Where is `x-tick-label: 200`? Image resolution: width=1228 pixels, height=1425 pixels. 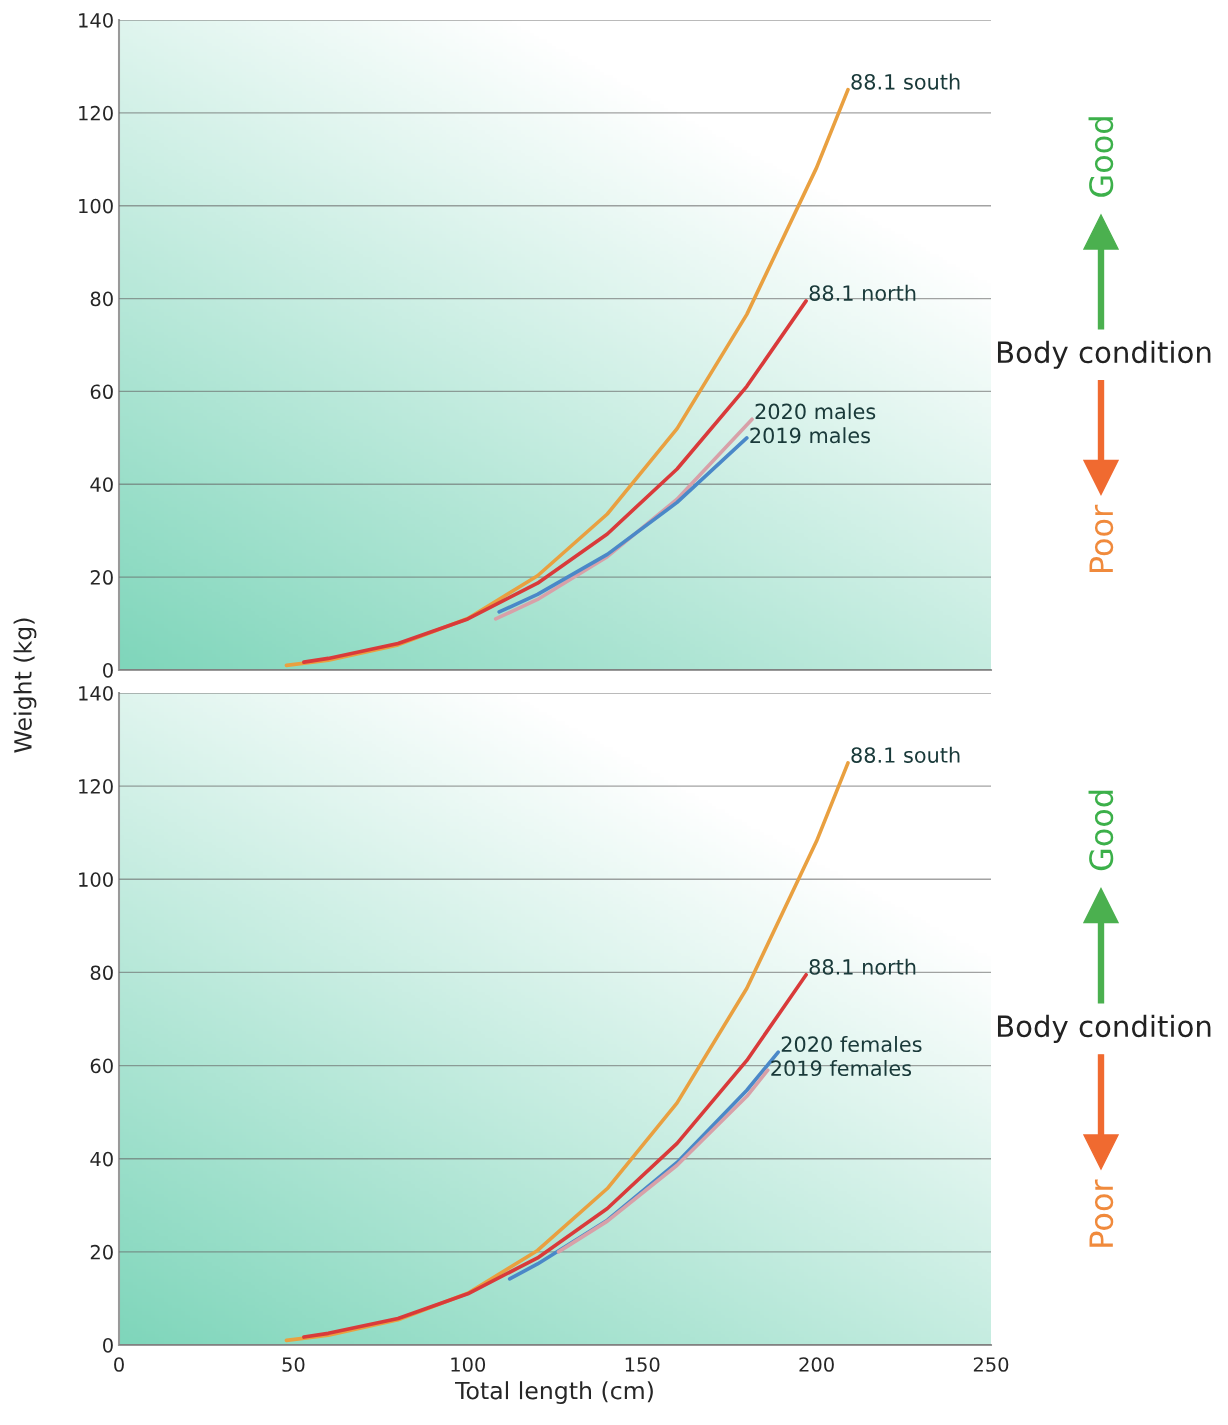
x-tick-label: 200 is located at coordinates (816, 1364).